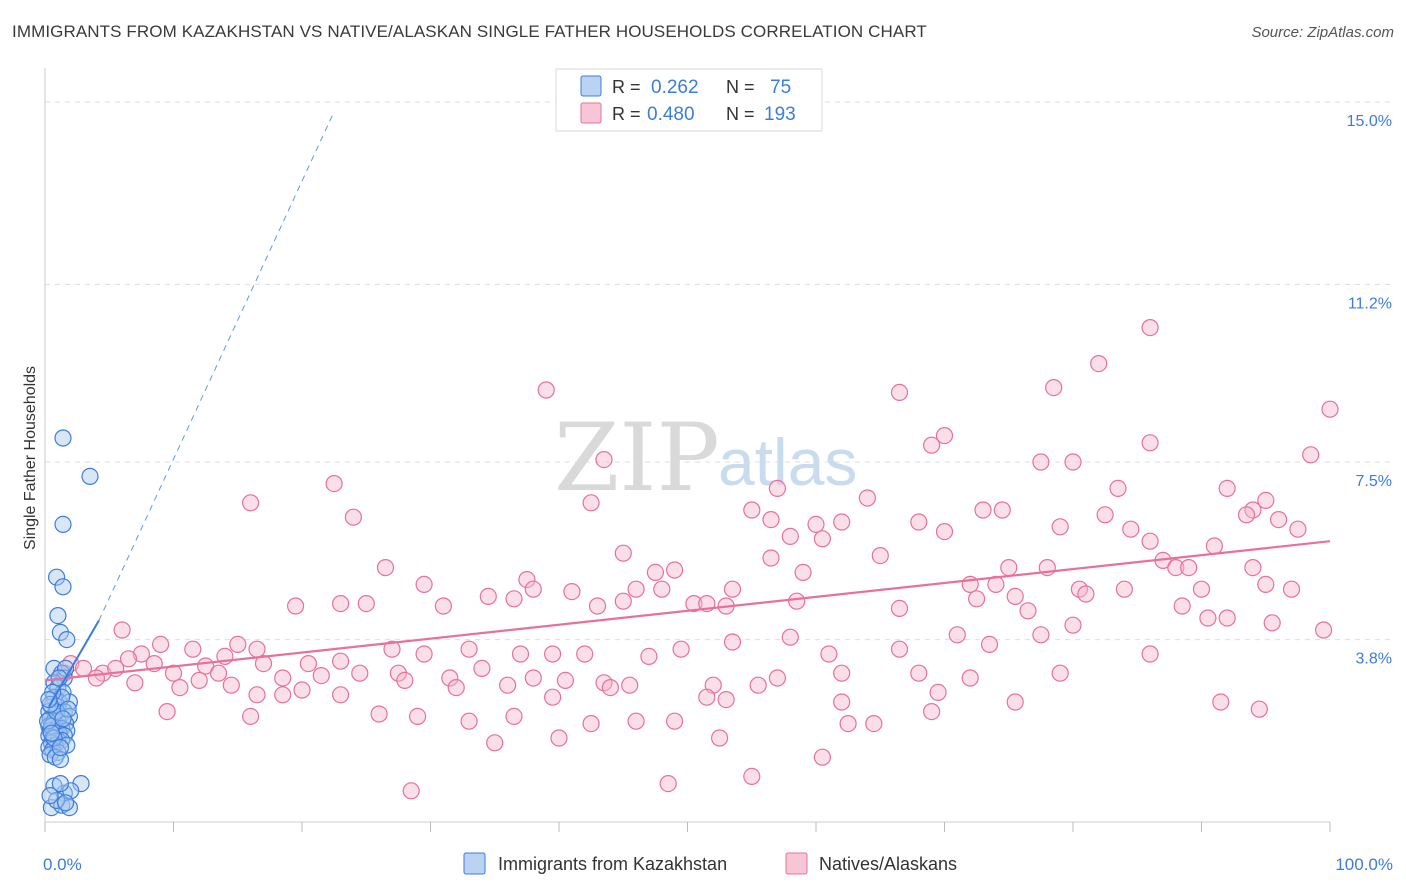 The width and height of the screenshot is (1406, 892). What do you see at coordinates (73, 663) in the screenshot?
I see `kazakhstan-trend-line` at bounding box center [73, 663].